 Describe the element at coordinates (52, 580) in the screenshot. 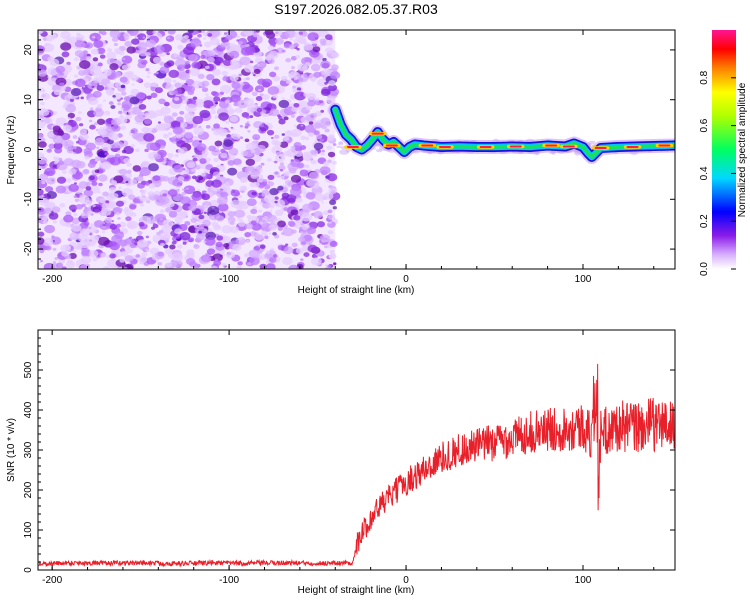

I see `x-tick-label: -200` at that location.